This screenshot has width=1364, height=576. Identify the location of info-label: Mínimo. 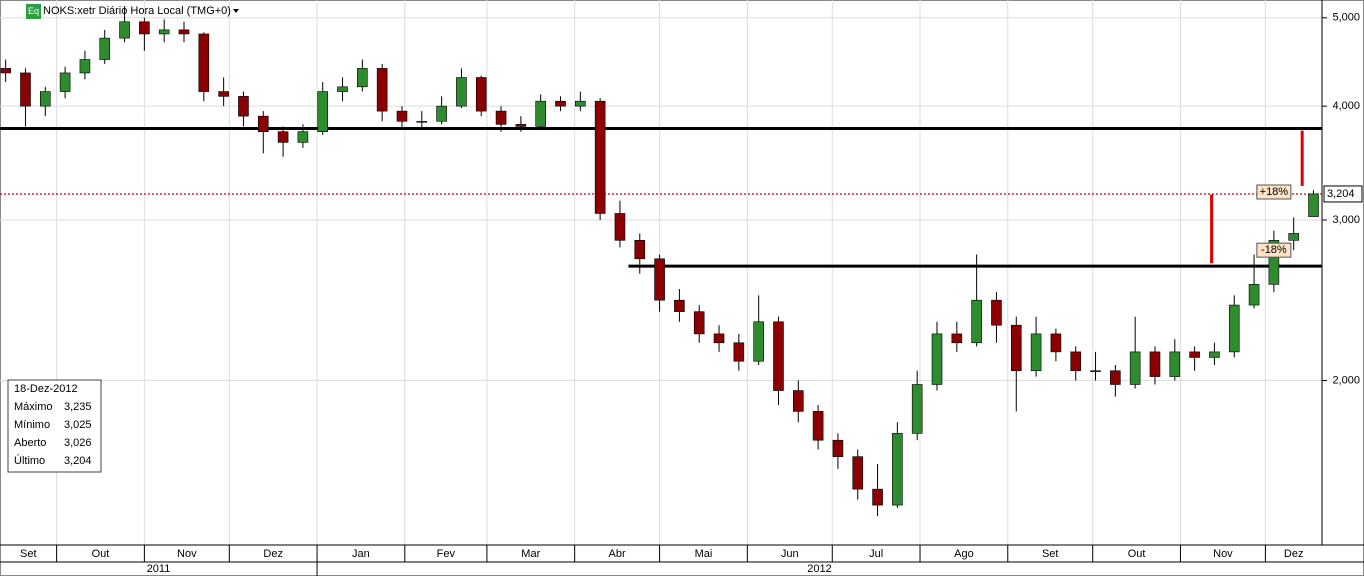
(32, 425).